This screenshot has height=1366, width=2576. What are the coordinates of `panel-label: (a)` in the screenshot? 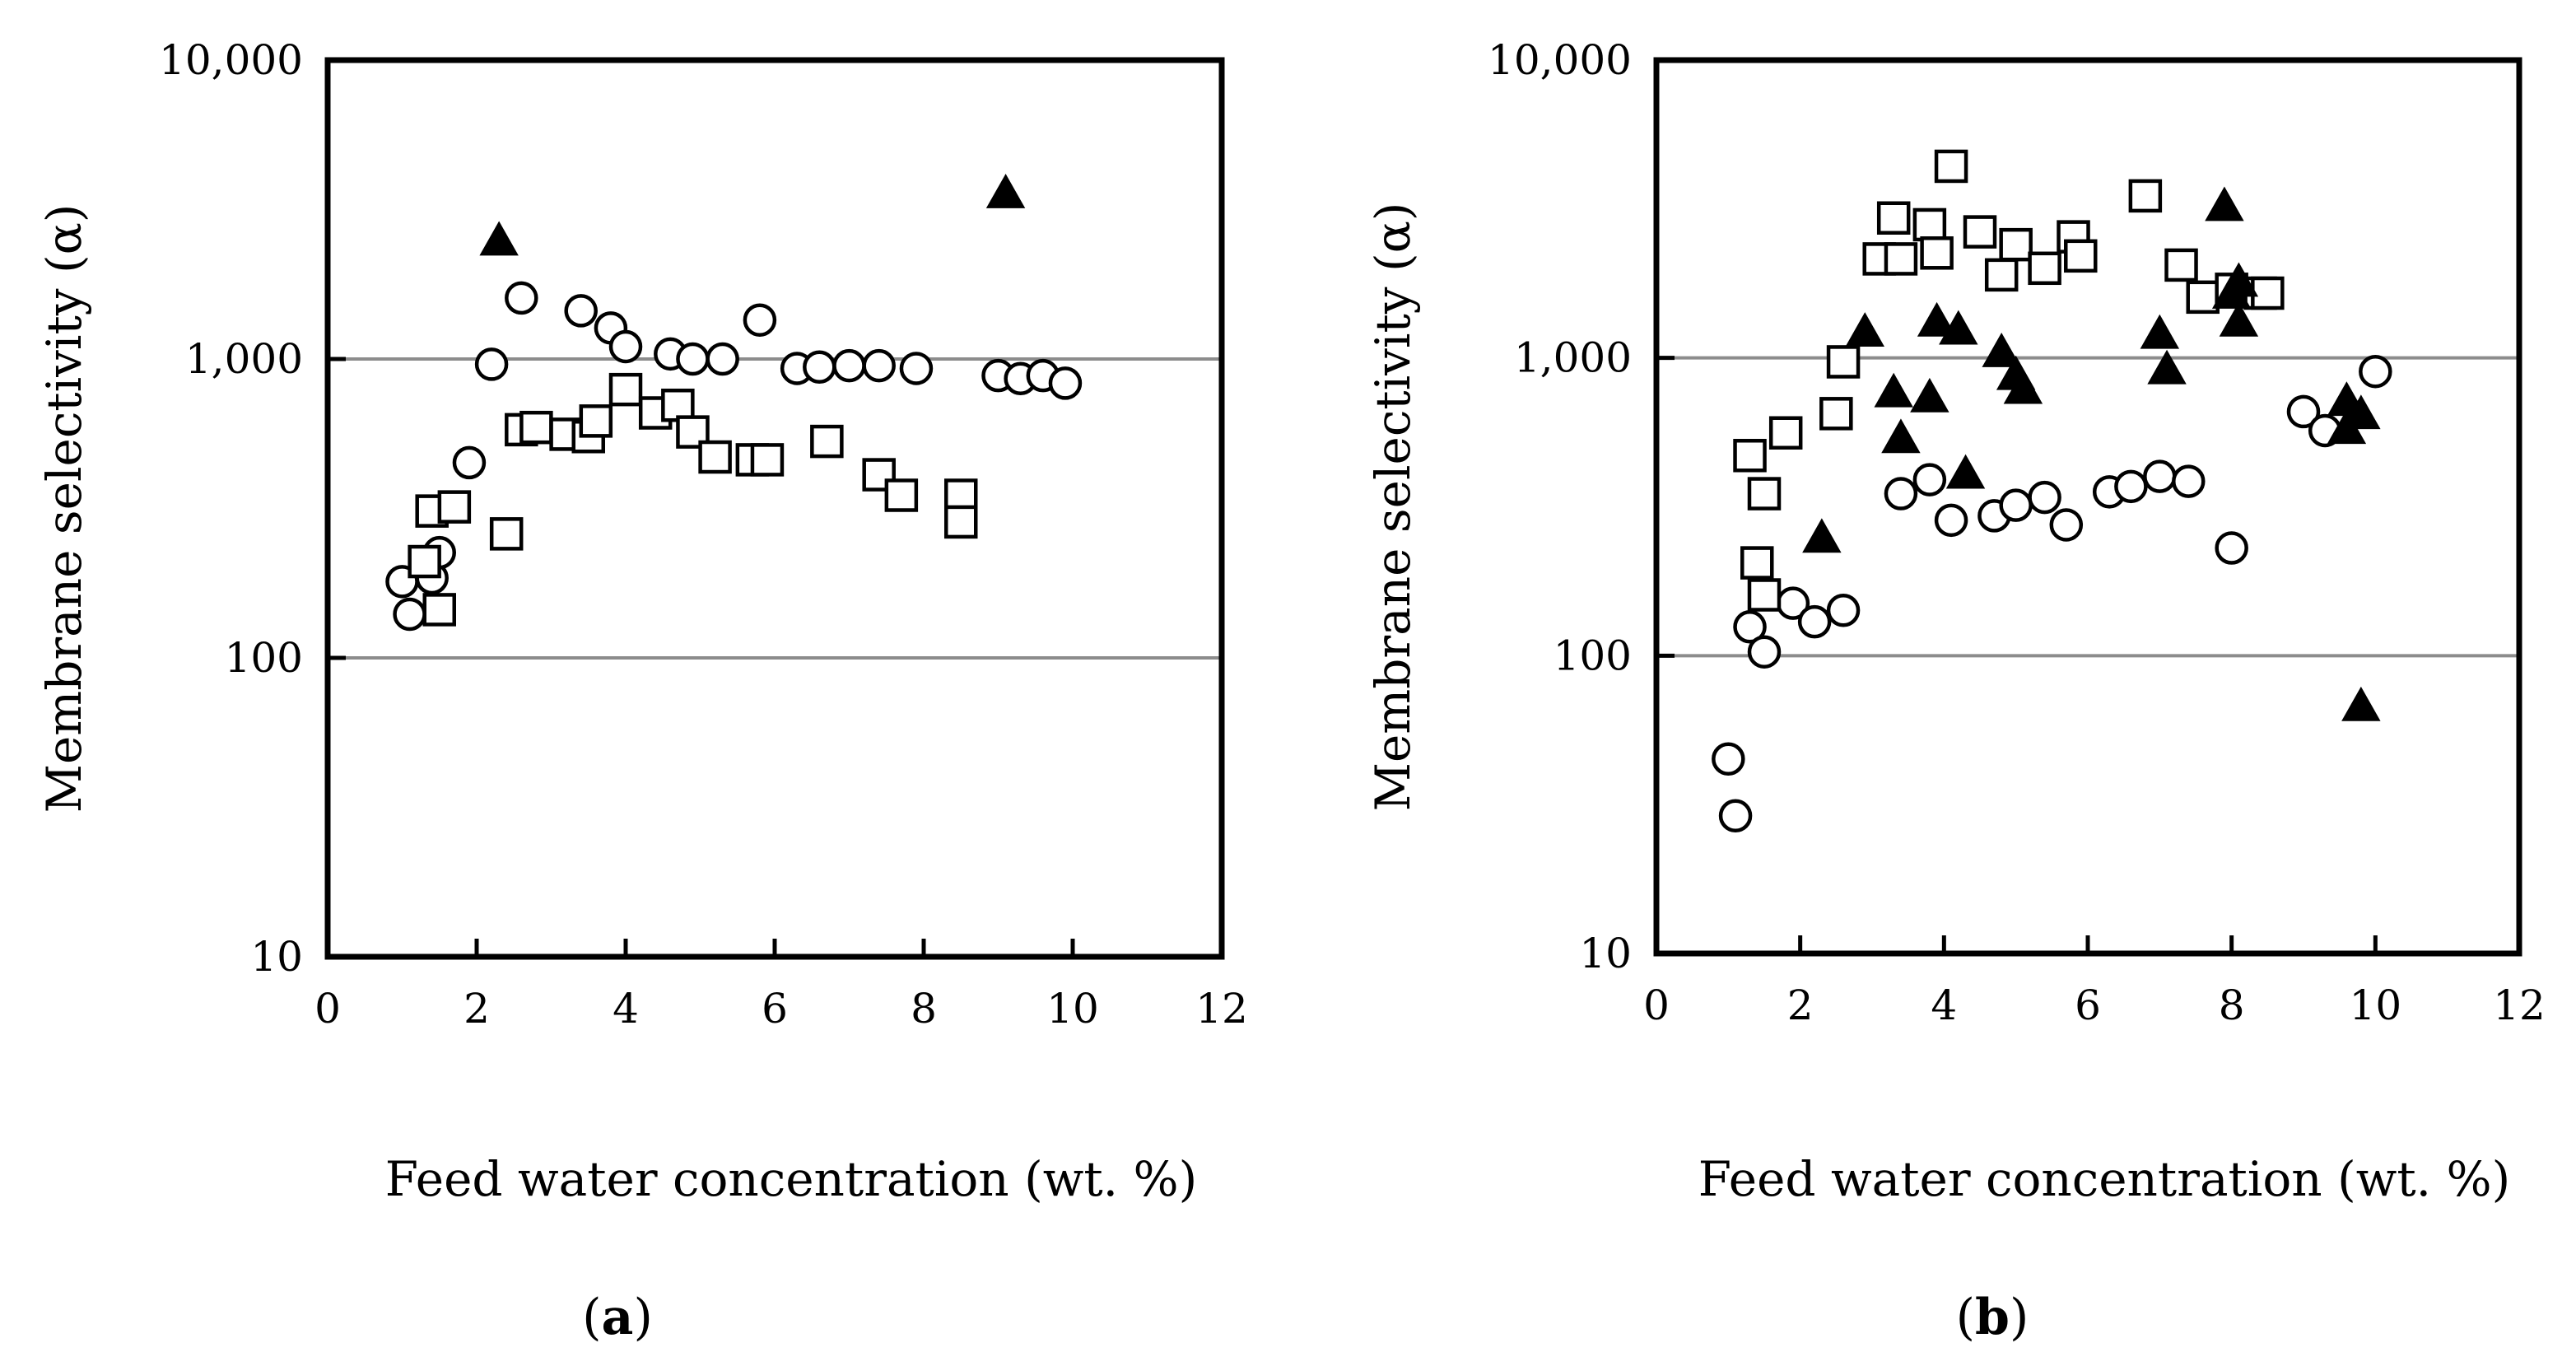 It's located at (617, 1317).